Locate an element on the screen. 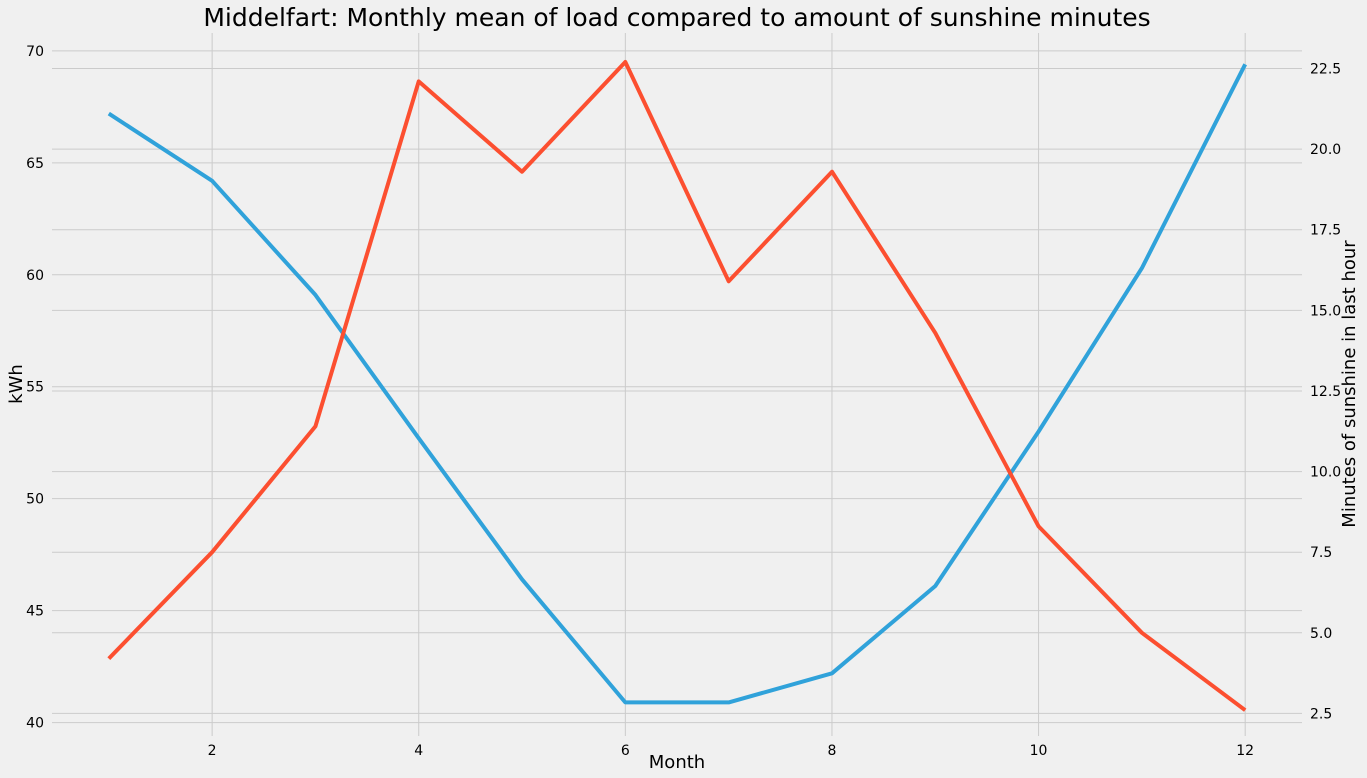 The width and height of the screenshot is (1367, 778). y-tick-label: 65 is located at coordinates (35, 164).